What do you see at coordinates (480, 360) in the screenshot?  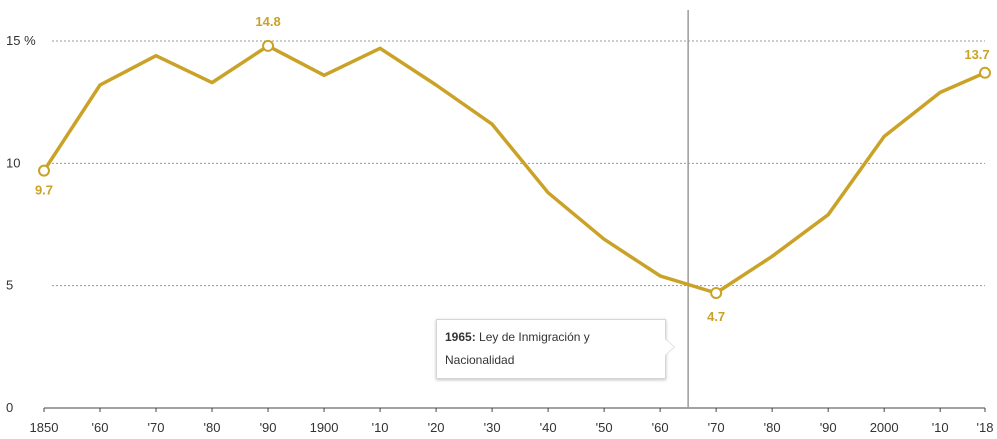 I see `event-annotation-text2: Nacionalidad` at bounding box center [480, 360].